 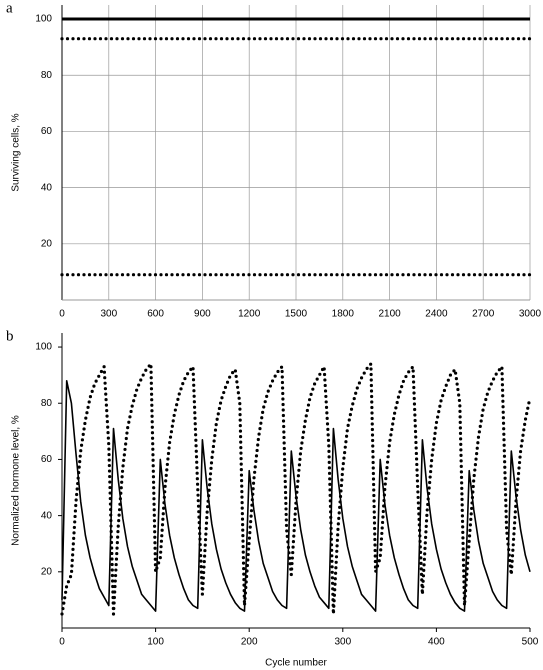 What do you see at coordinates (16, 480) in the screenshot?
I see `y-axis-label: Normalized hormone level, %` at bounding box center [16, 480].